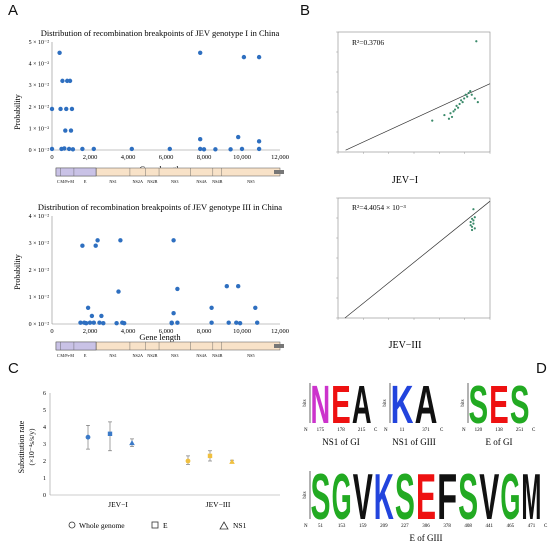 The image size is (550, 549). I want to click on genome-label: NS4B, so click(217, 355).